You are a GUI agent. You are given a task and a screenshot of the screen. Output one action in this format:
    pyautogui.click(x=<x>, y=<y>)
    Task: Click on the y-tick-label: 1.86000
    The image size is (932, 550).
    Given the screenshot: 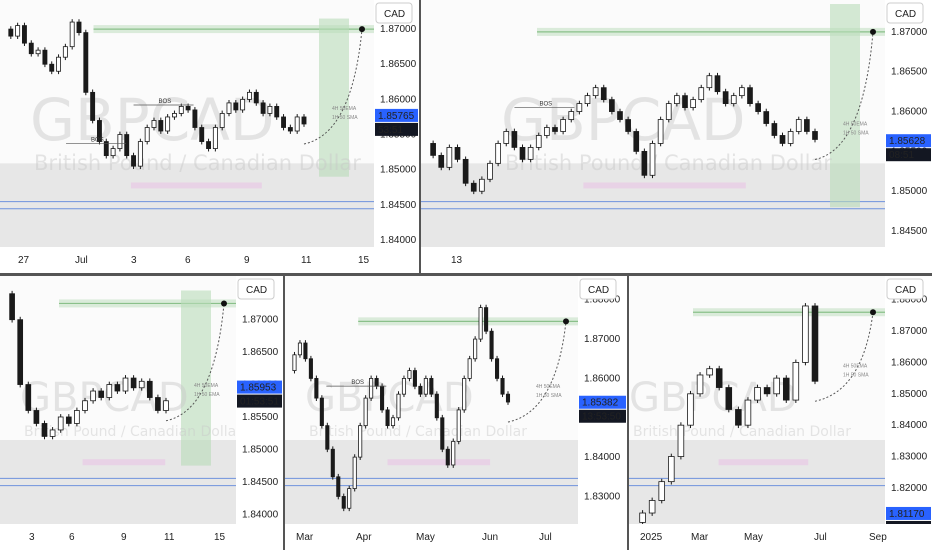 What is the action you would take?
    pyautogui.click(x=909, y=112)
    